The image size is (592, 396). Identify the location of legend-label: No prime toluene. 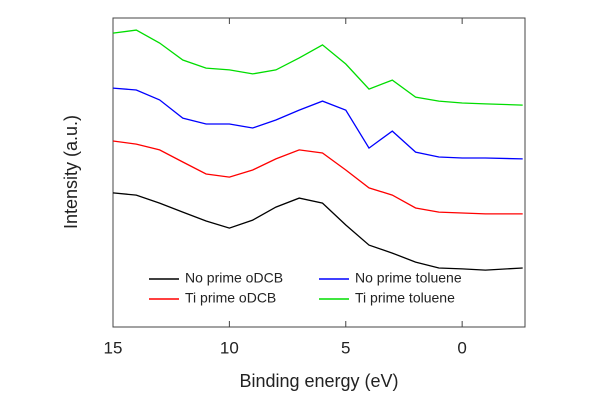
(408, 278).